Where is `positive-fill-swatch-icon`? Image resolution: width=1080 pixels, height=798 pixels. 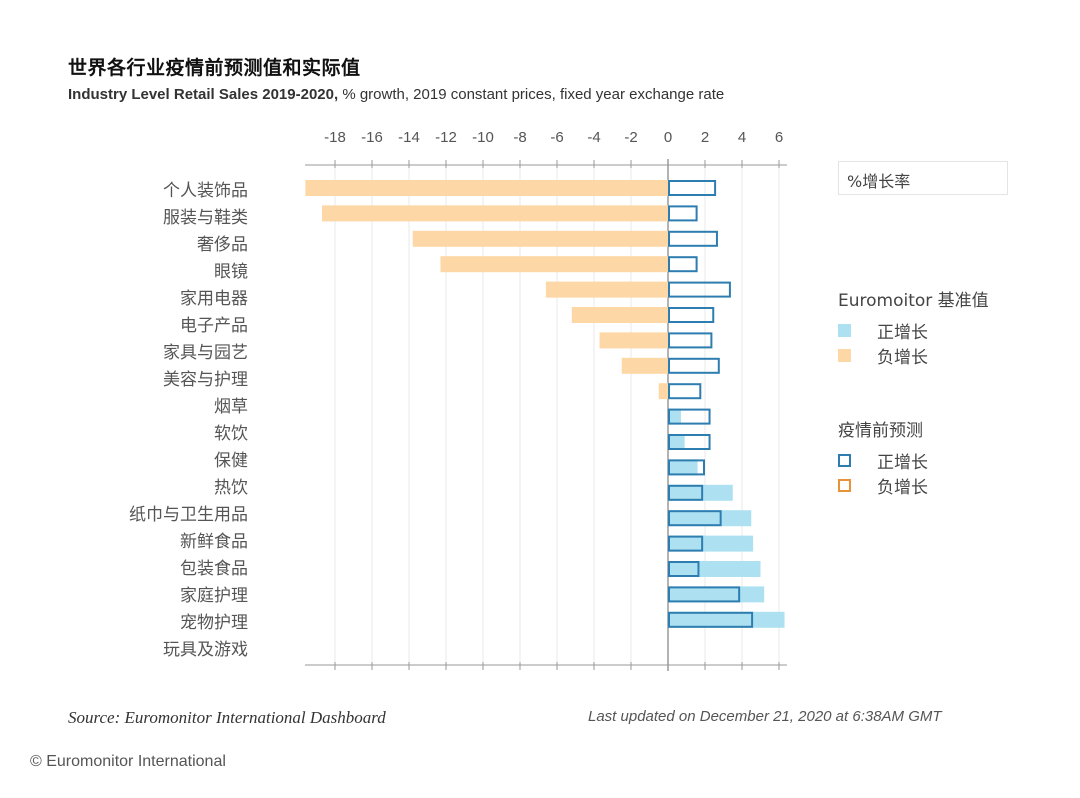
positive-fill-swatch-icon is located at coordinates (844, 330).